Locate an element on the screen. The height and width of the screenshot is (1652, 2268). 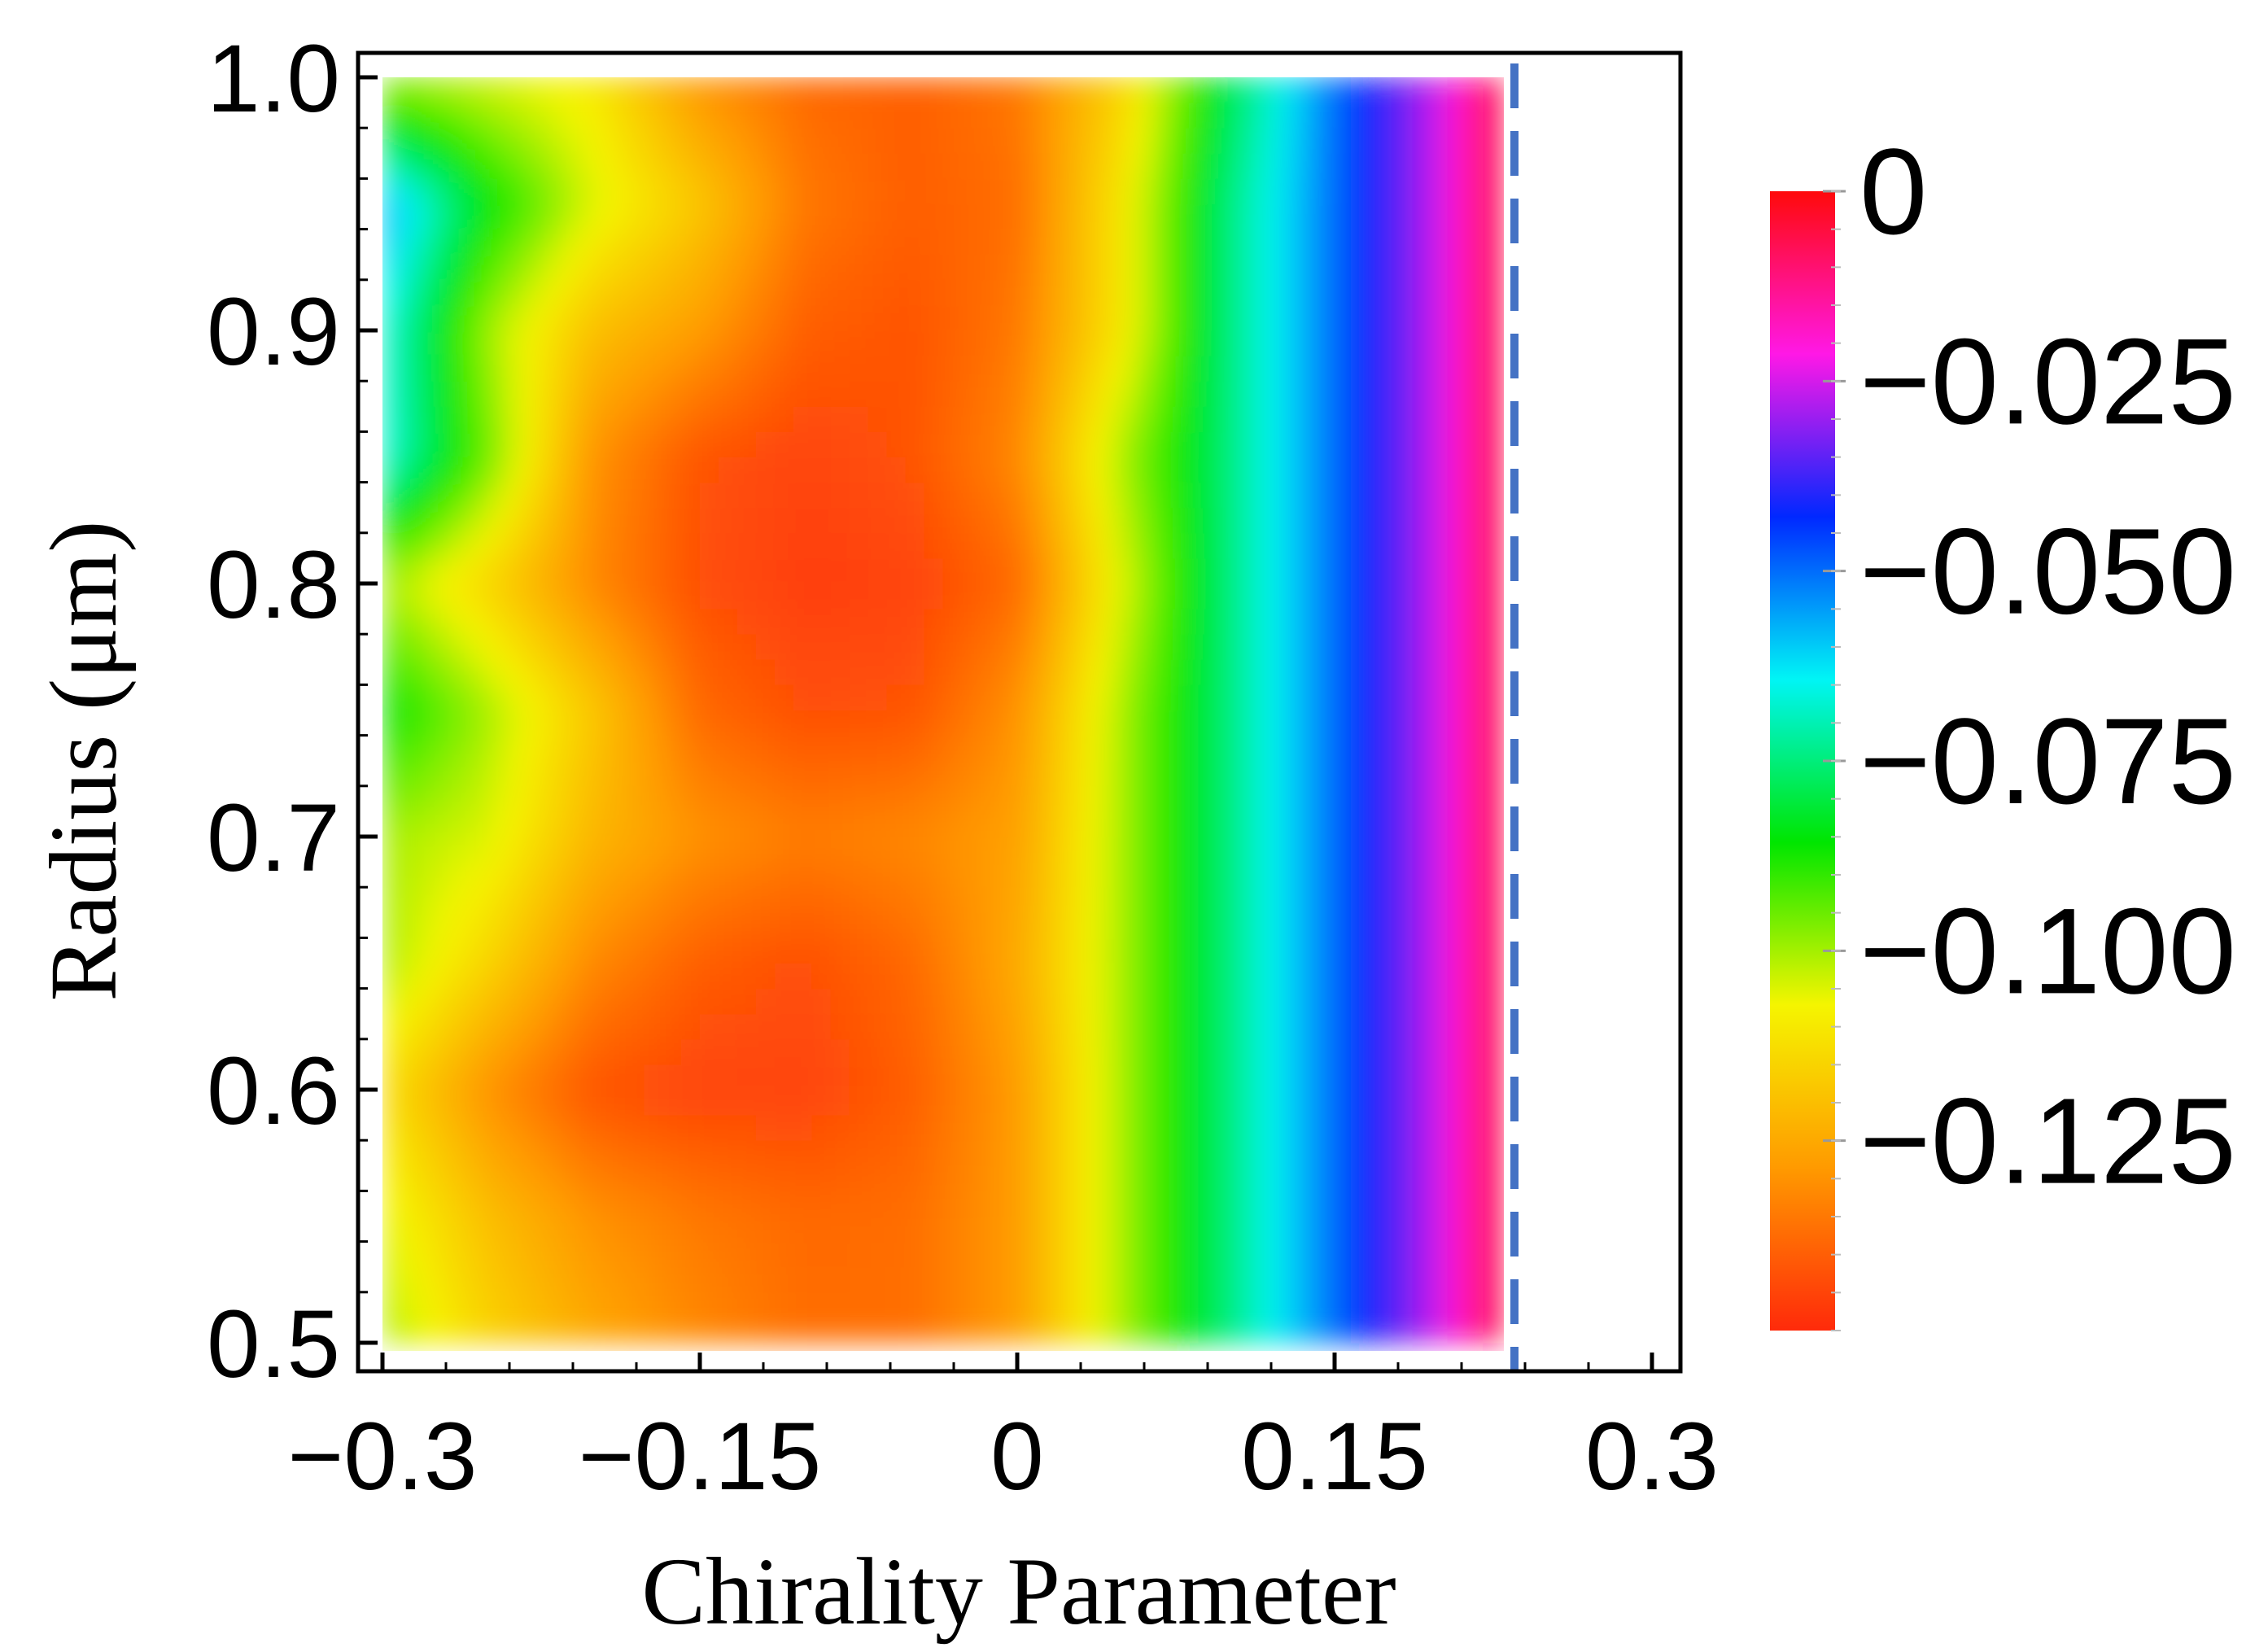
colorbar-tick-label: −0.025 is located at coordinates (2047, 380).